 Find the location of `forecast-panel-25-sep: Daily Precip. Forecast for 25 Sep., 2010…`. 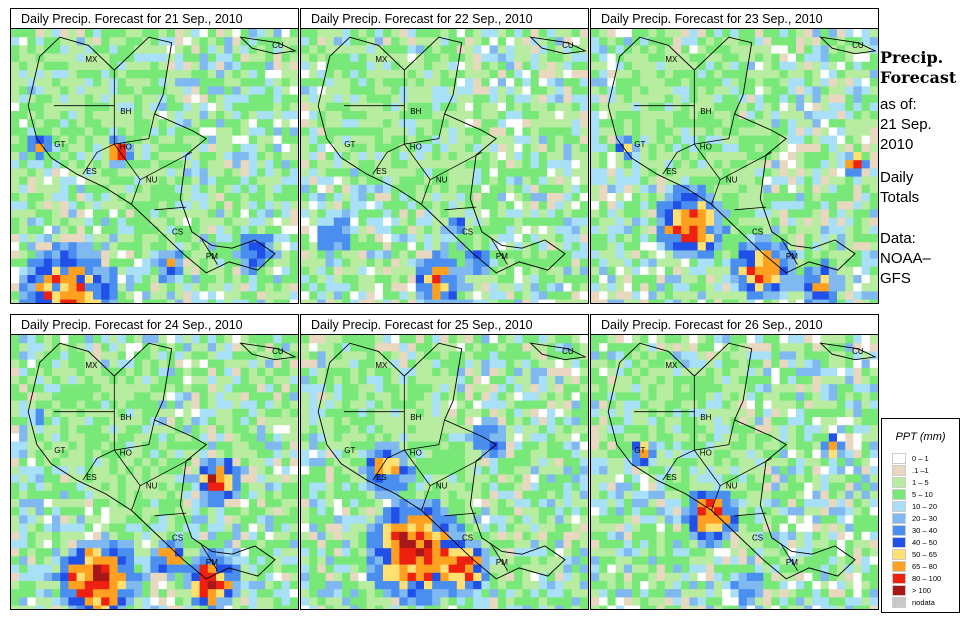

forecast-panel-25-sep: Daily Precip. Forecast for 25 Sep., 2010… is located at coordinates (444, 462).